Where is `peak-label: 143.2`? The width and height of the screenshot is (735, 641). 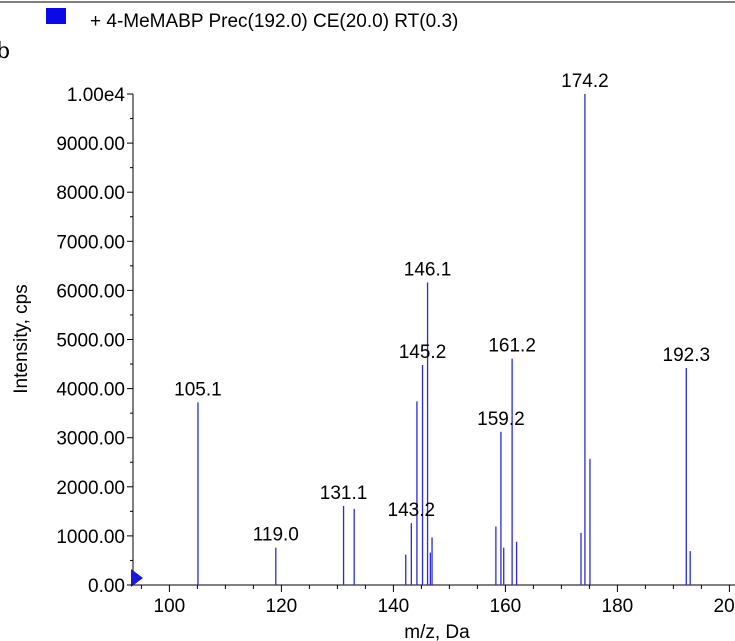 peak-label: 143.2 is located at coordinates (412, 510).